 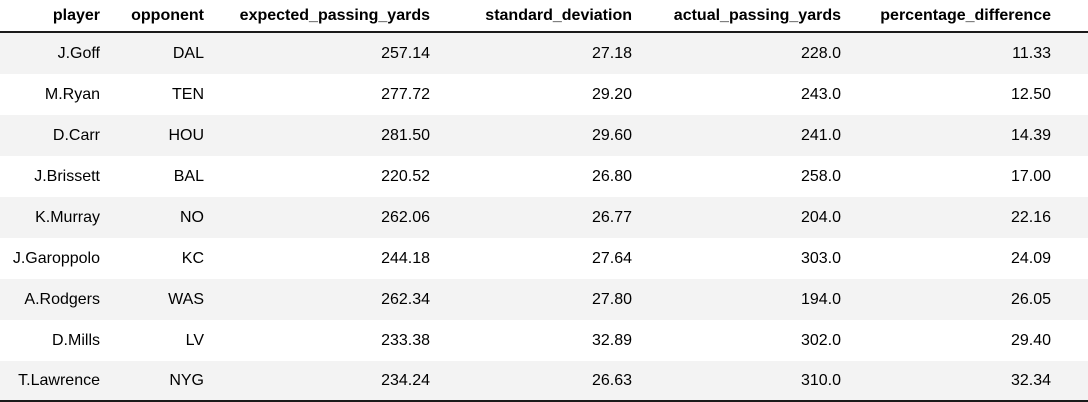 What do you see at coordinates (611, 176) in the screenshot?
I see `cell-standard_deviation: 26.80` at bounding box center [611, 176].